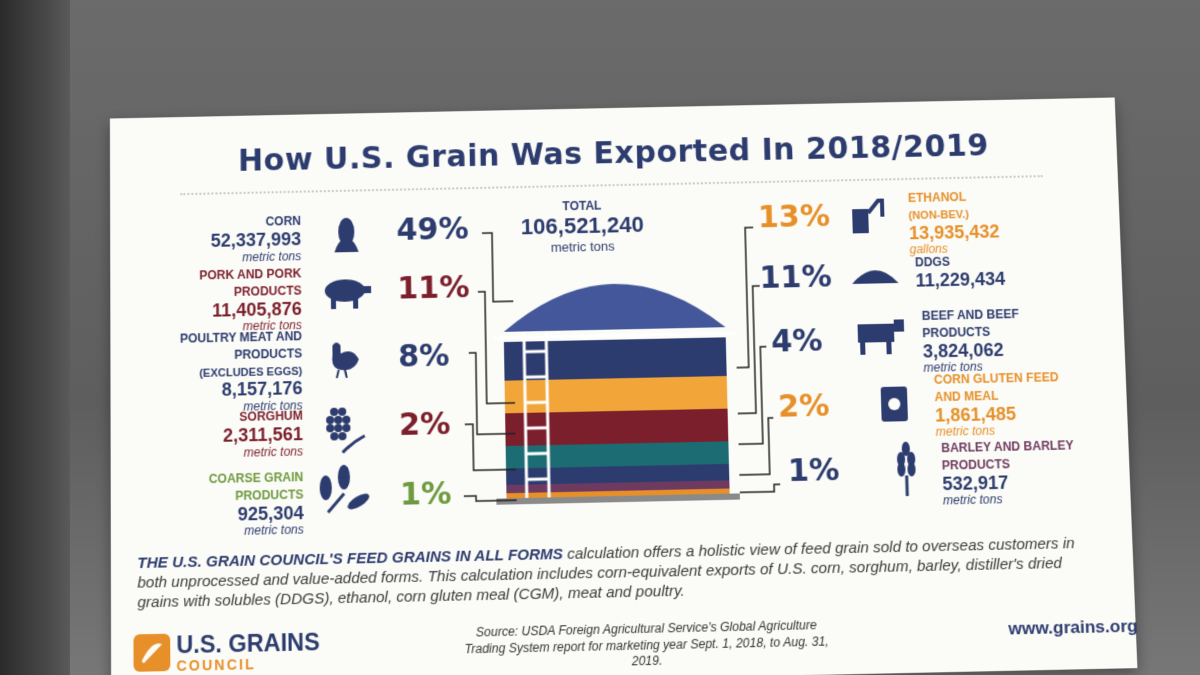 The height and width of the screenshot is (675, 1200). What do you see at coordinates (345, 360) in the screenshot?
I see `chicken-icon` at bounding box center [345, 360].